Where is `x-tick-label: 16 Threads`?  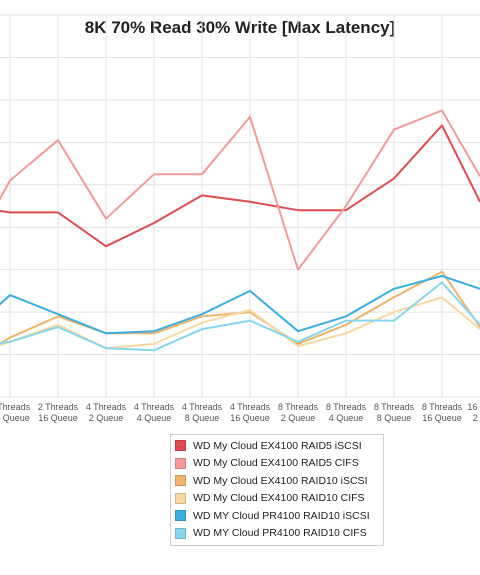 x-tick-label: 16 Threads is located at coordinates (473, 407).